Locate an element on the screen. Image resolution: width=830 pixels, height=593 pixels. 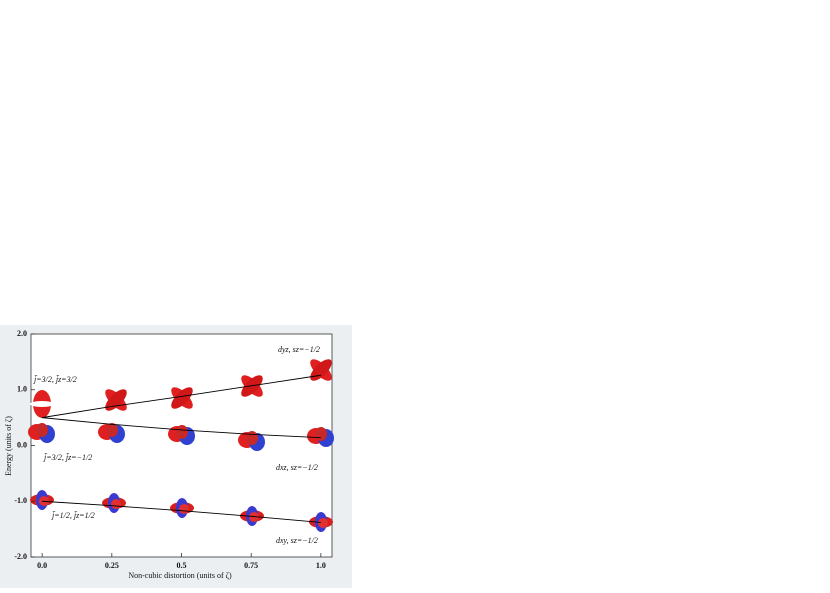
x-tick-label: 1.0 is located at coordinates (321, 565).